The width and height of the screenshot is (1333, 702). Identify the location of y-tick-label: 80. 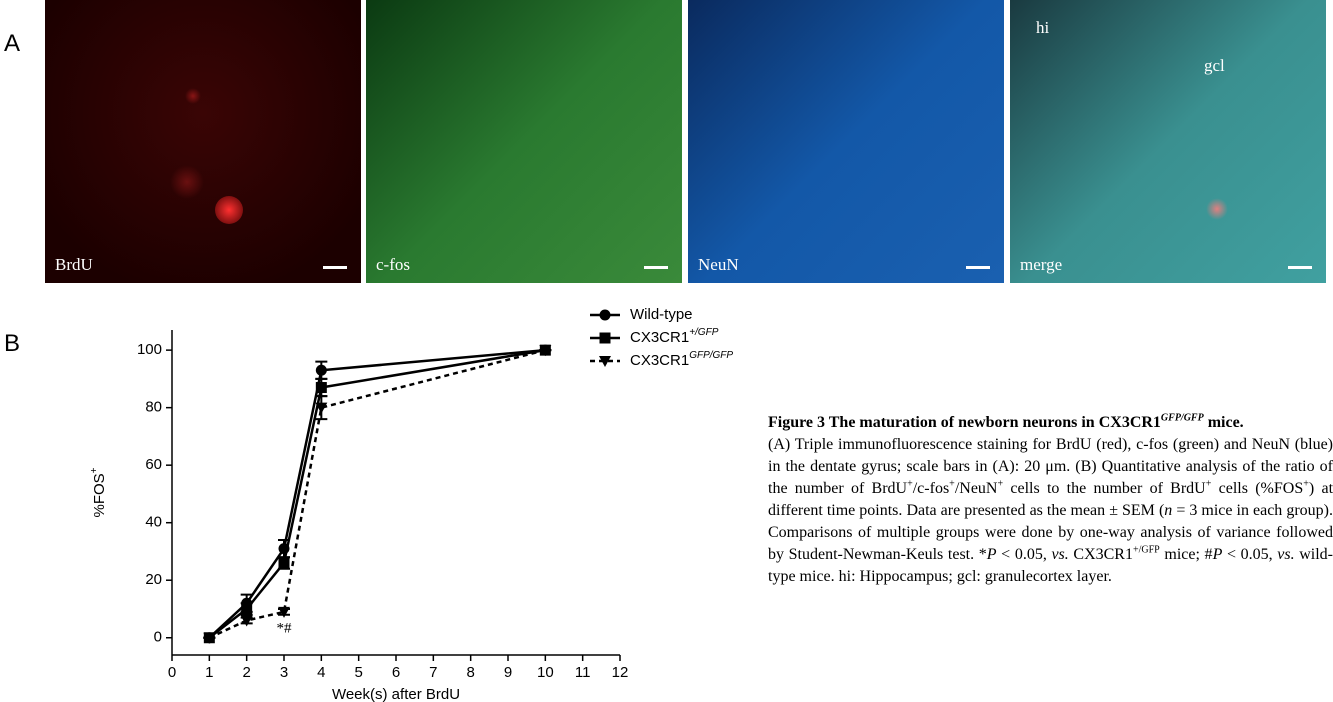
(153, 407).